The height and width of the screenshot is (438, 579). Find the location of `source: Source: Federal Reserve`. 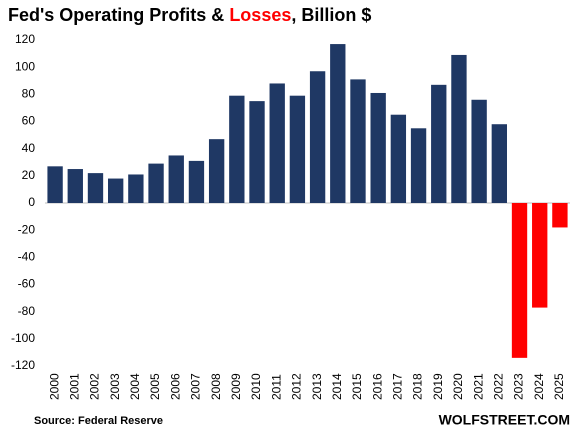

source: Source: Federal Reserve is located at coordinates (98, 421).